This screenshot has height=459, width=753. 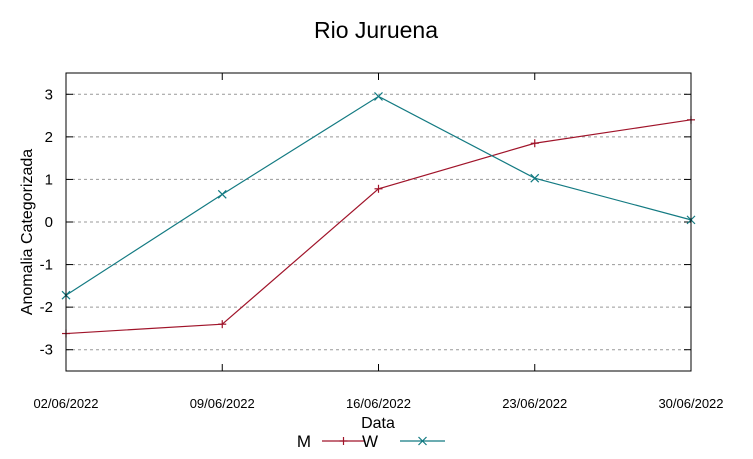 What do you see at coordinates (65, 403) in the screenshot?
I see `x-tick-label: 02/06/2022` at bounding box center [65, 403].